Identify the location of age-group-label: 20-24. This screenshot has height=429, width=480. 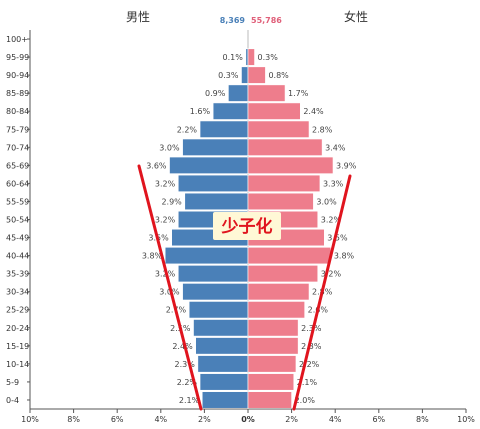
(17, 328).